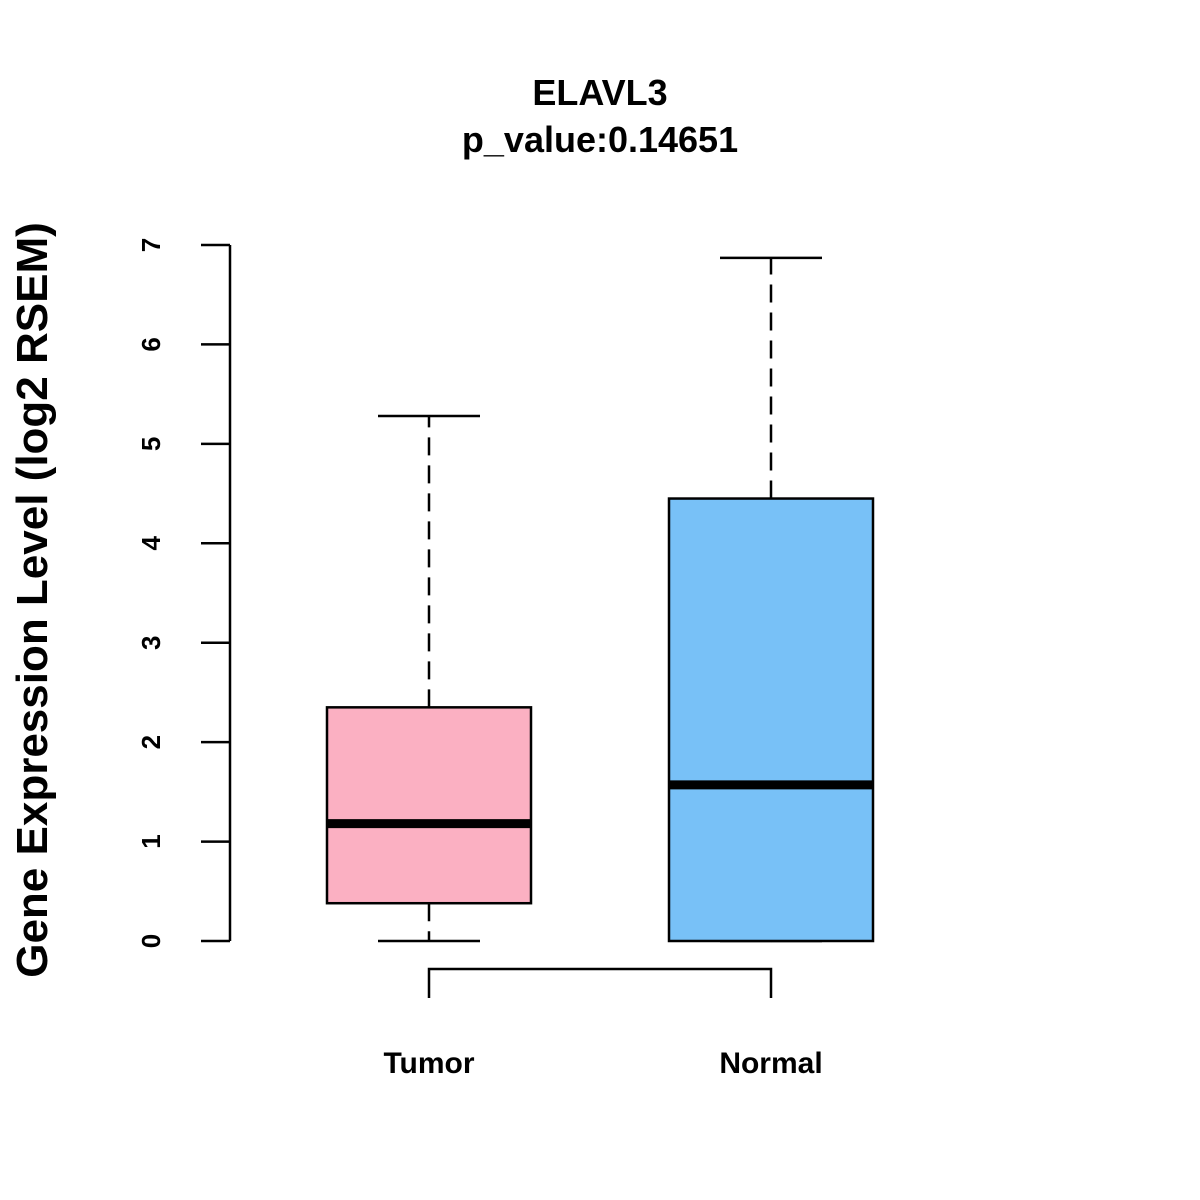 The width and height of the screenshot is (1200, 1200). Describe the element at coordinates (429, 678) in the screenshot. I see `box-group-tumor` at that location.